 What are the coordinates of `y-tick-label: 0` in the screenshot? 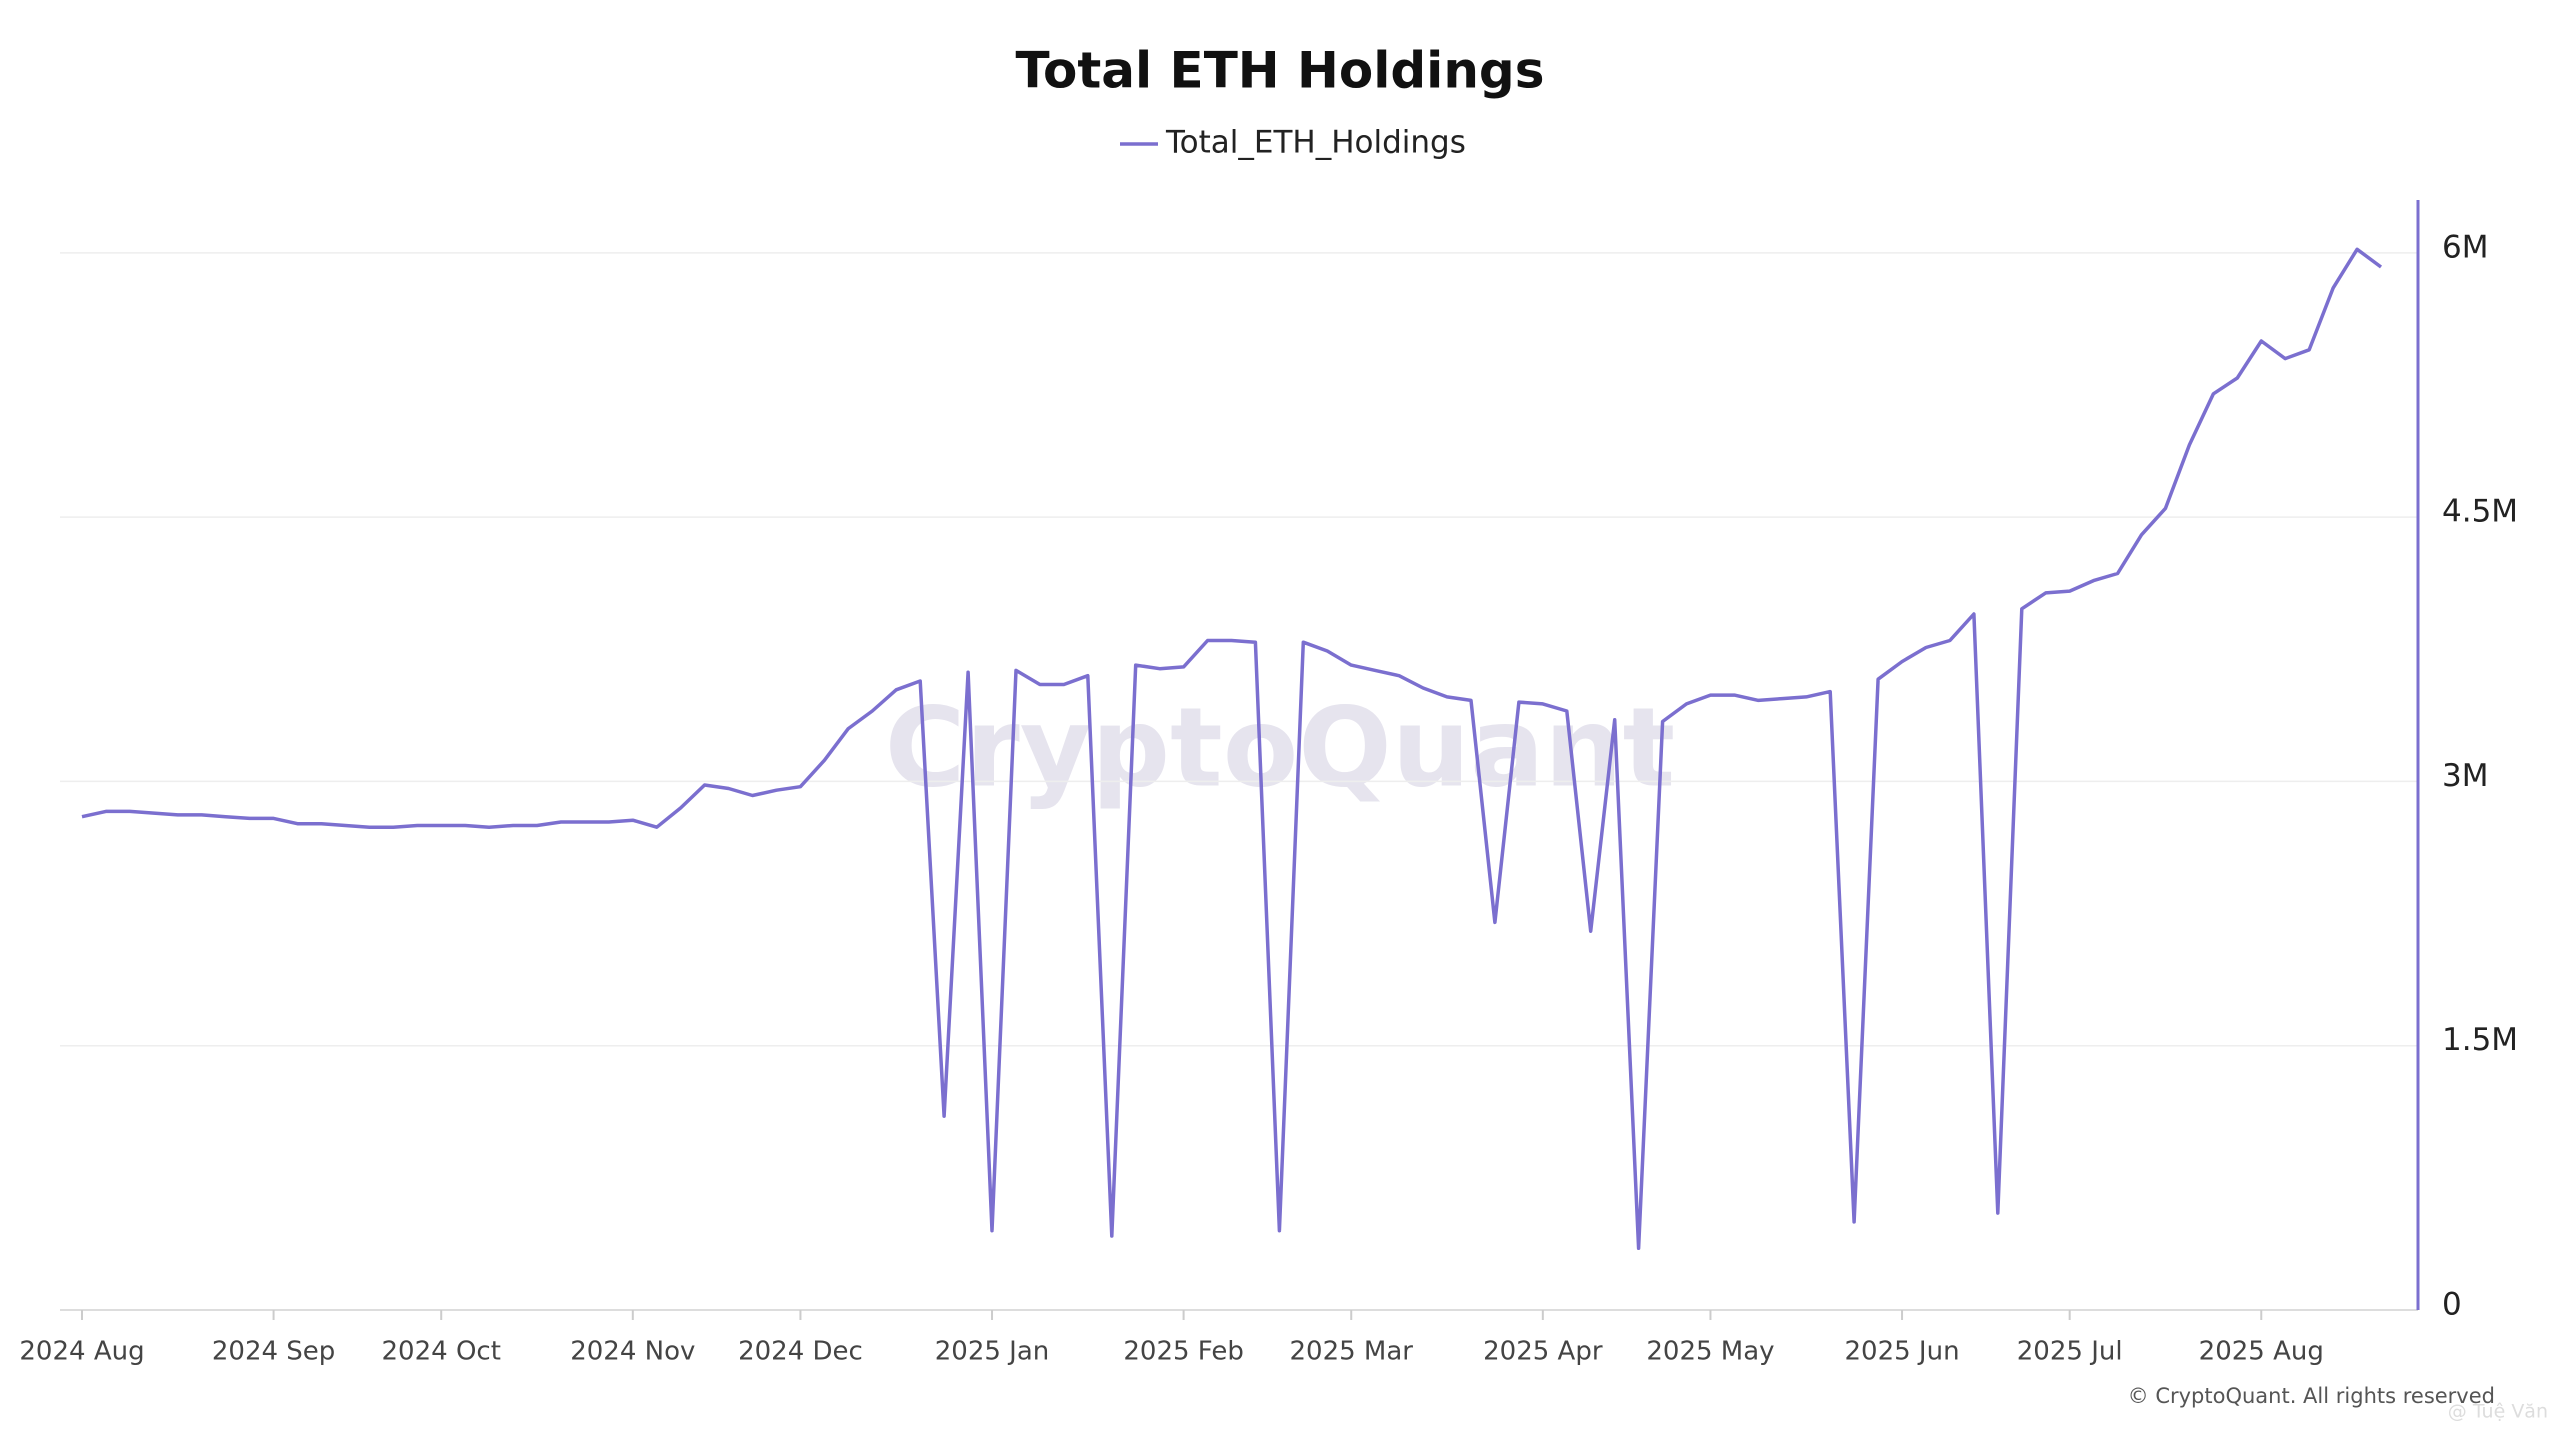 It's located at (2452, 1305).